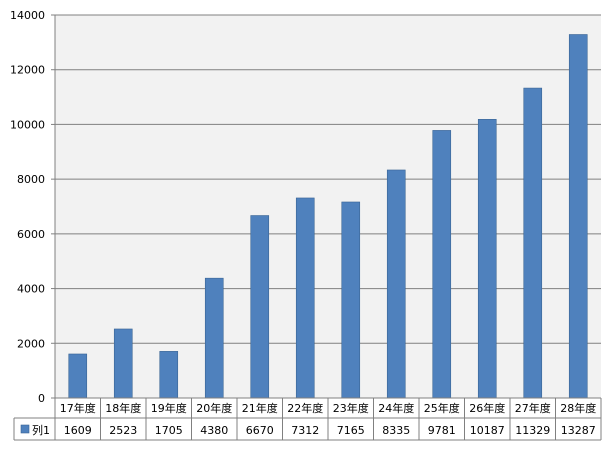 Image resolution: width=612 pixels, height=453 pixels. What do you see at coordinates (78, 408) in the screenshot?
I see `category-label: 17年度` at bounding box center [78, 408].